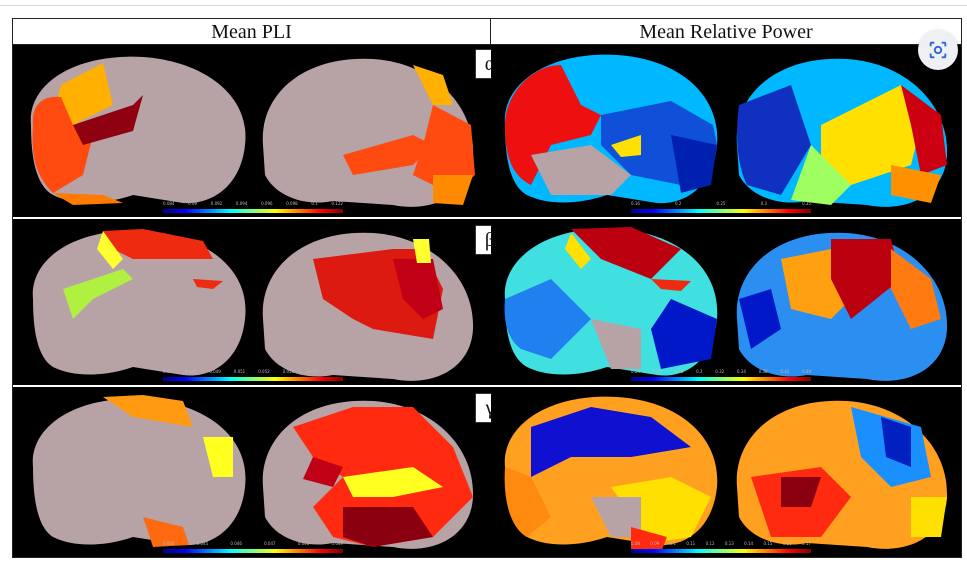 Image resolution: width=967 pixels, height=566 pixels. I want to click on tick-label: 0.096, so click(267, 203).